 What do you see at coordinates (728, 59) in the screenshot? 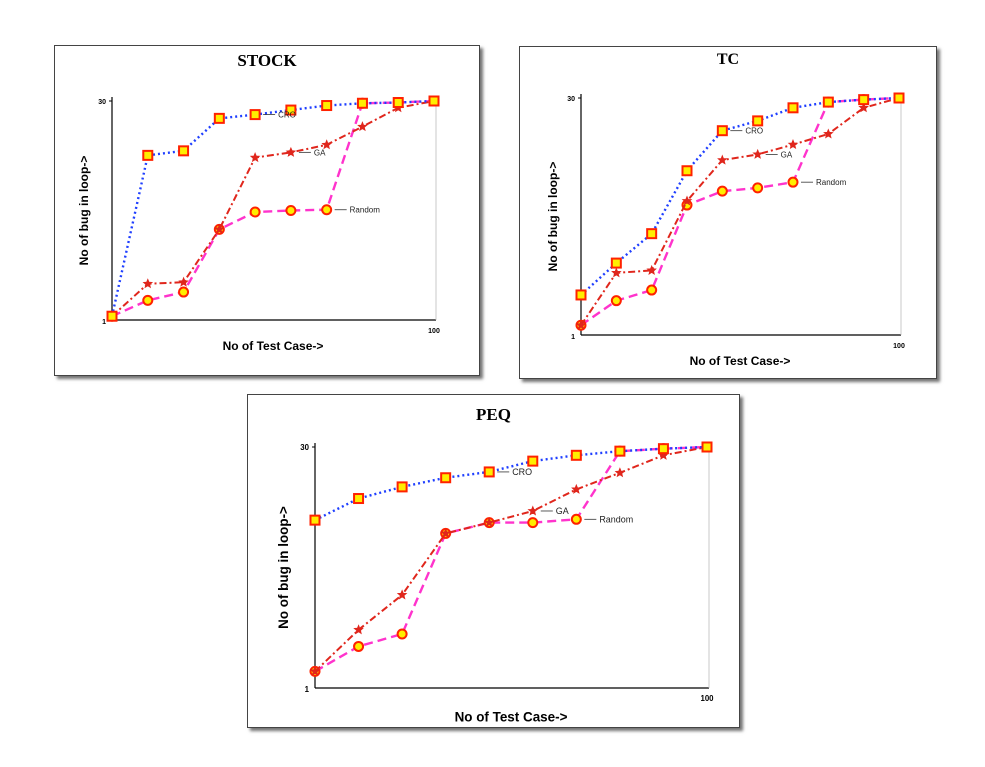
I see `chart-title: TC` at bounding box center [728, 59].